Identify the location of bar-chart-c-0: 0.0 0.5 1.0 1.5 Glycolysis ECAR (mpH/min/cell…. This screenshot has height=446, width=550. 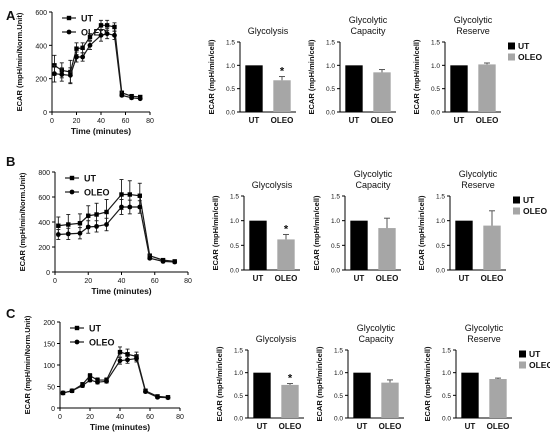
(259, 382).